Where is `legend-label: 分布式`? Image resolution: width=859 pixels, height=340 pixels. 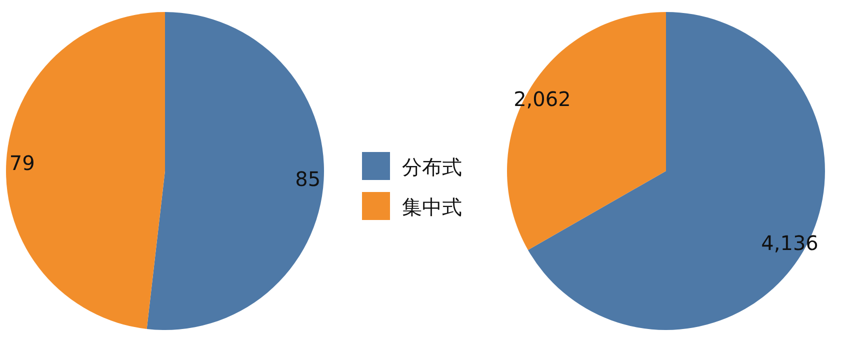 legend-label: 分布式 is located at coordinates (432, 167).